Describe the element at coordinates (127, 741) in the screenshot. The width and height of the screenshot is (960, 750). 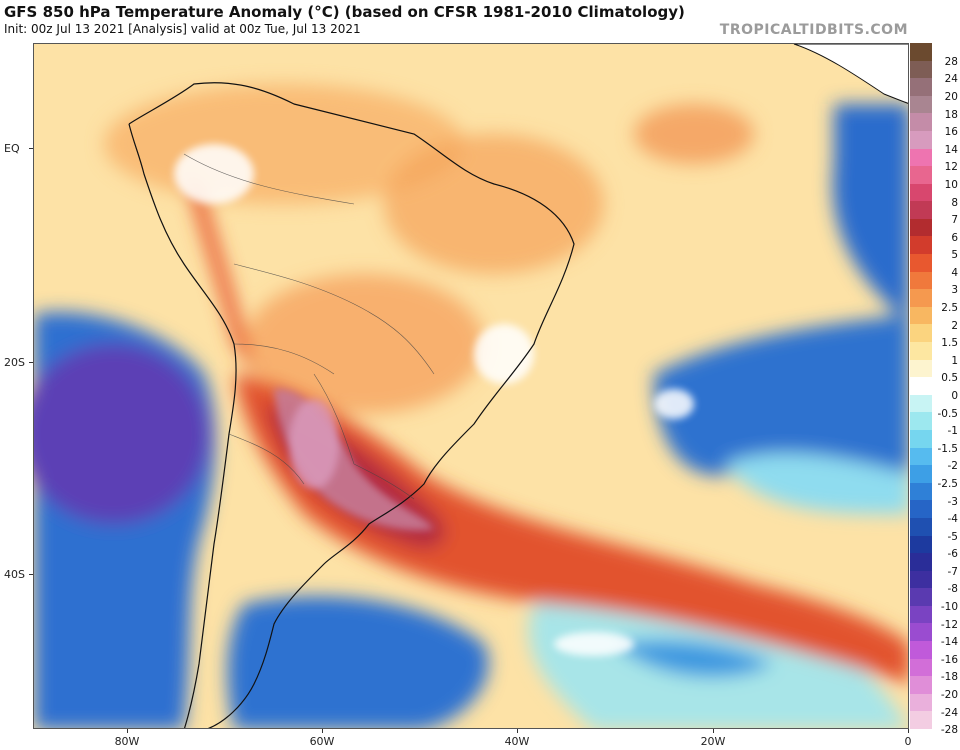
I see `lon-label-80w: 80W` at that location.